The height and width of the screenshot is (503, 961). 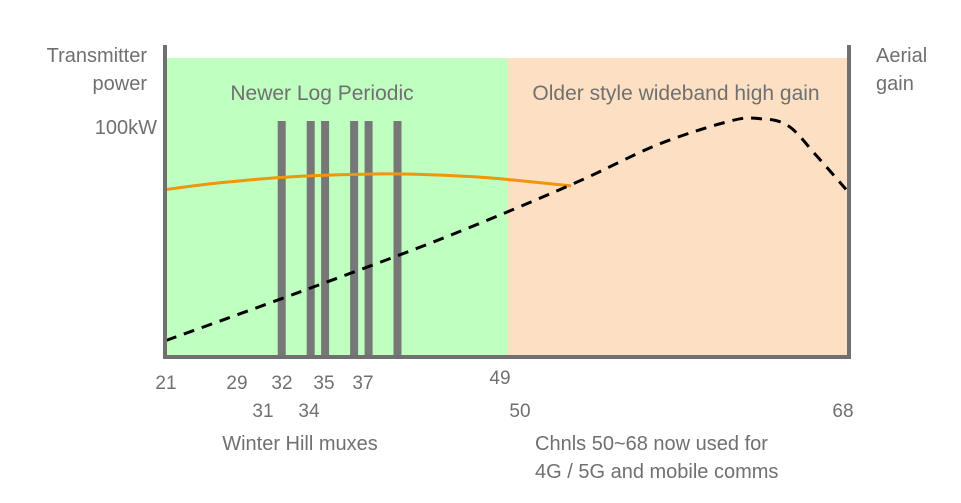 What do you see at coordinates (165, 383) in the screenshot?
I see `tick-label-21: 21` at bounding box center [165, 383].